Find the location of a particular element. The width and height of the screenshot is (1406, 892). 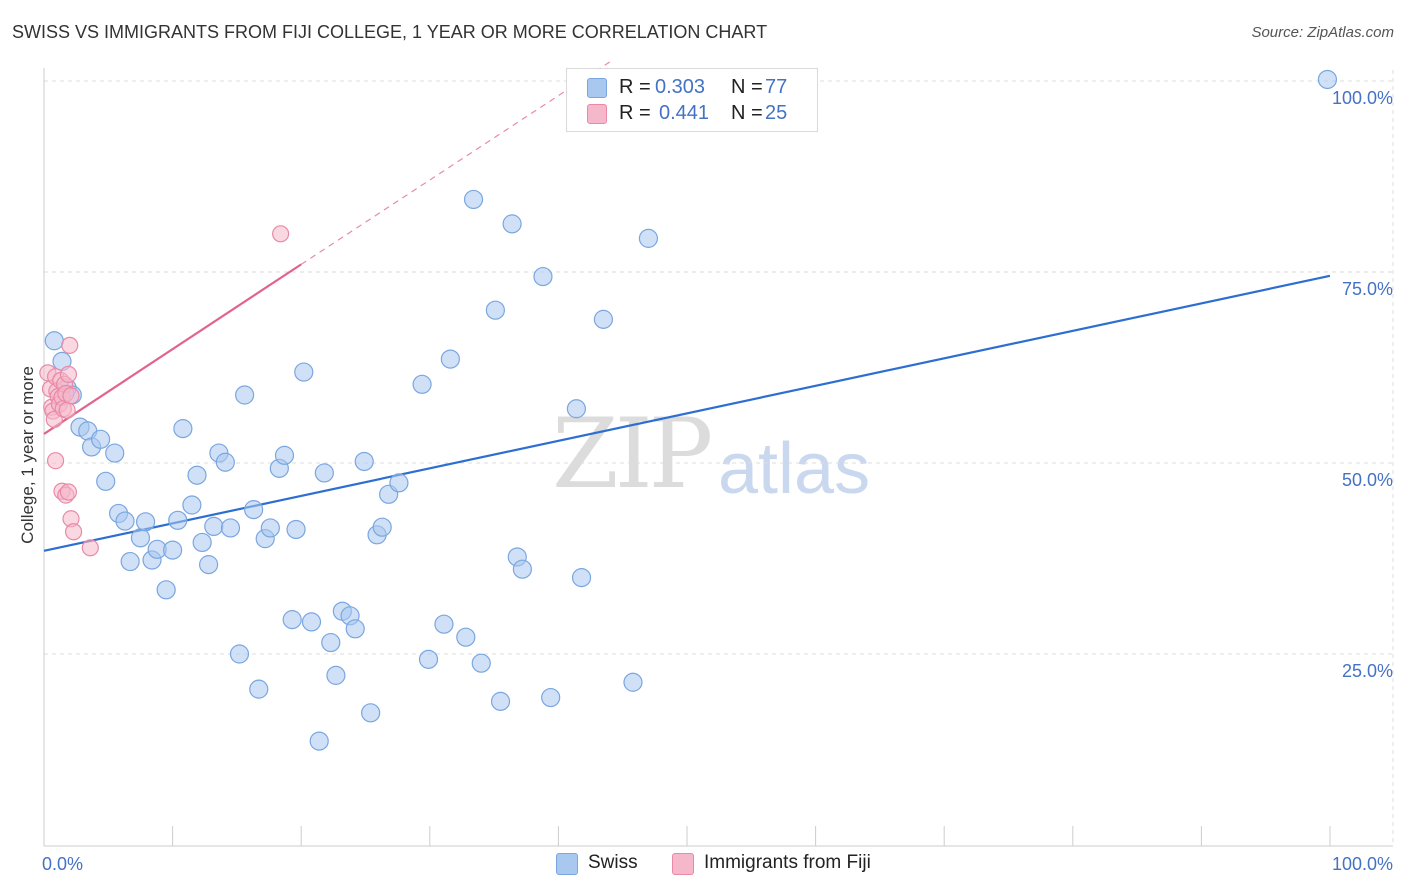

fiji-trend-extension is located at coordinates (455, 163).